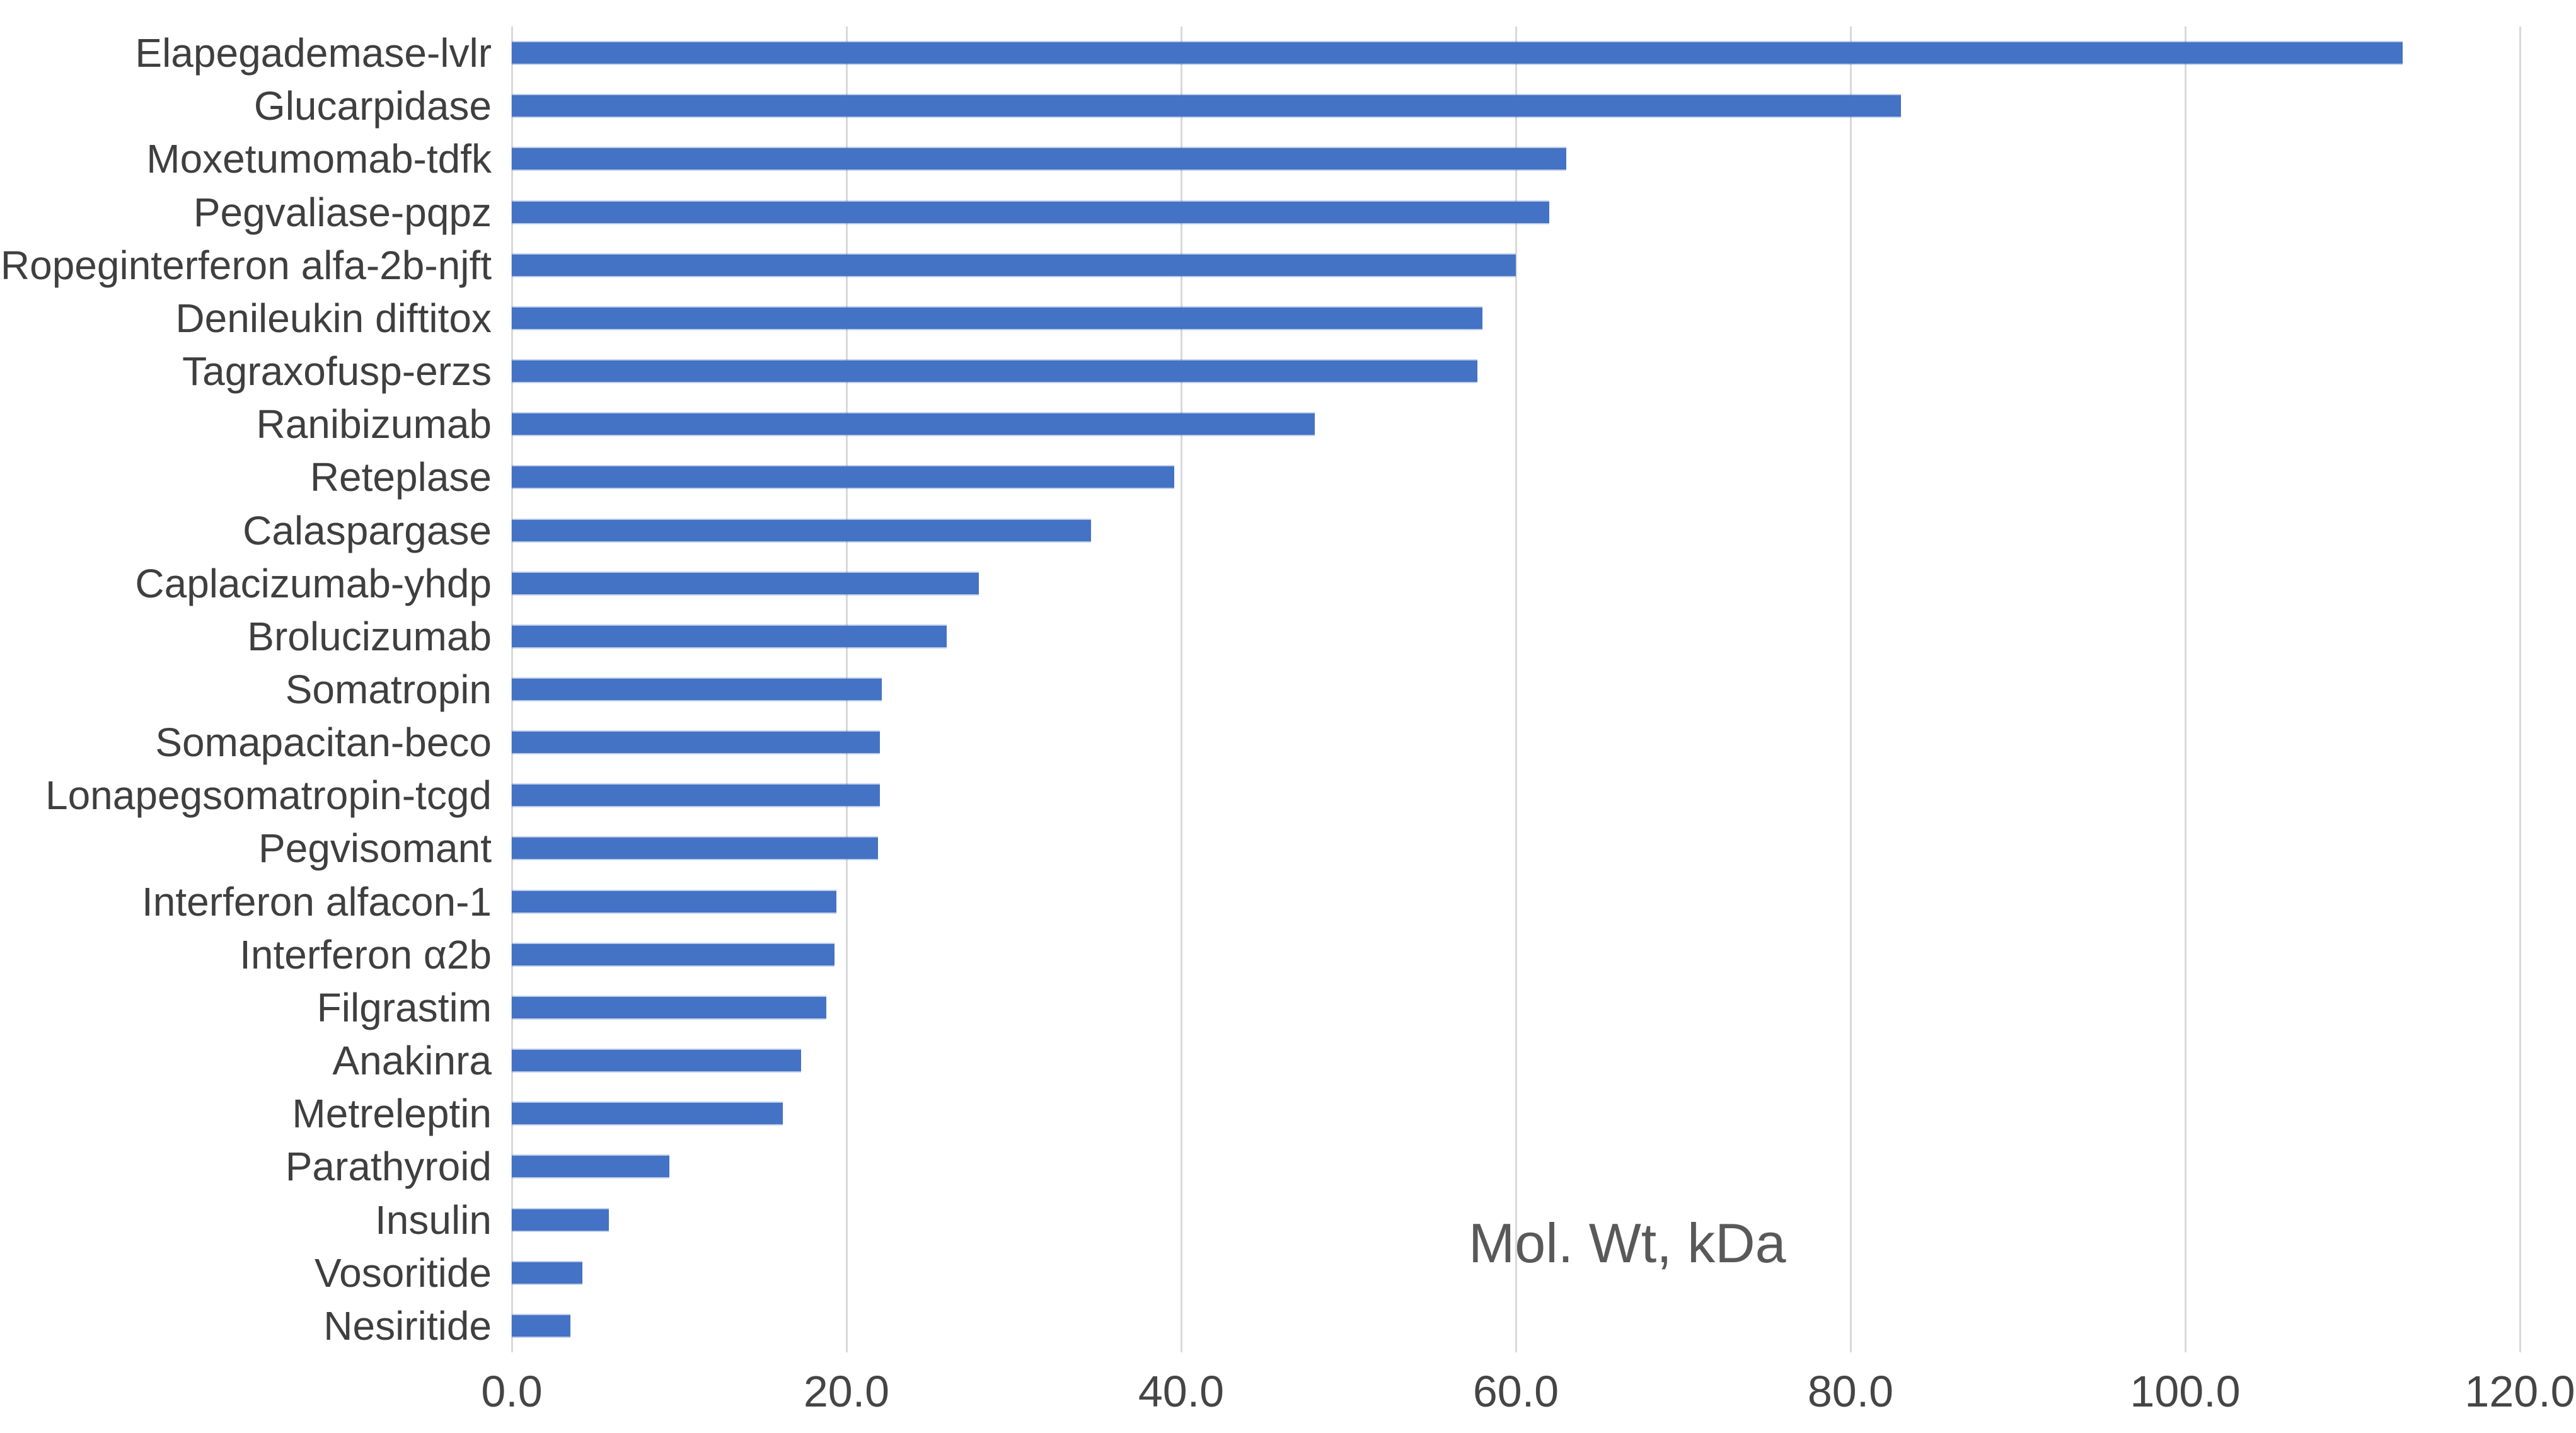 This screenshot has height=1433, width=2576. I want to click on category-label: Interferon alfacon-1, so click(317, 901).